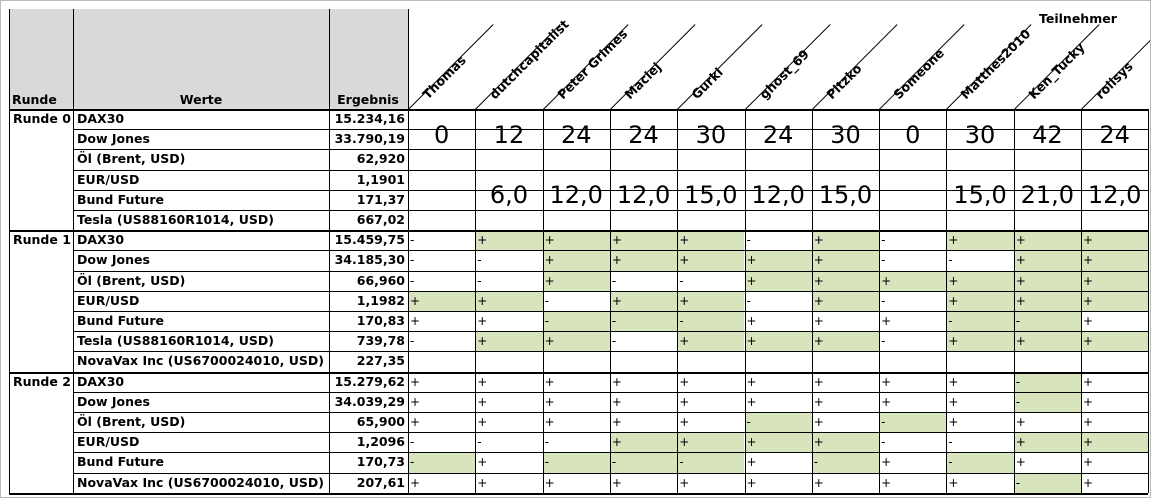 The width and height of the screenshot is (1151, 498). What do you see at coordinates (113, 401) in the screenshot?
I see `value-name: Dow Jones` at bounding box center [113, 401].